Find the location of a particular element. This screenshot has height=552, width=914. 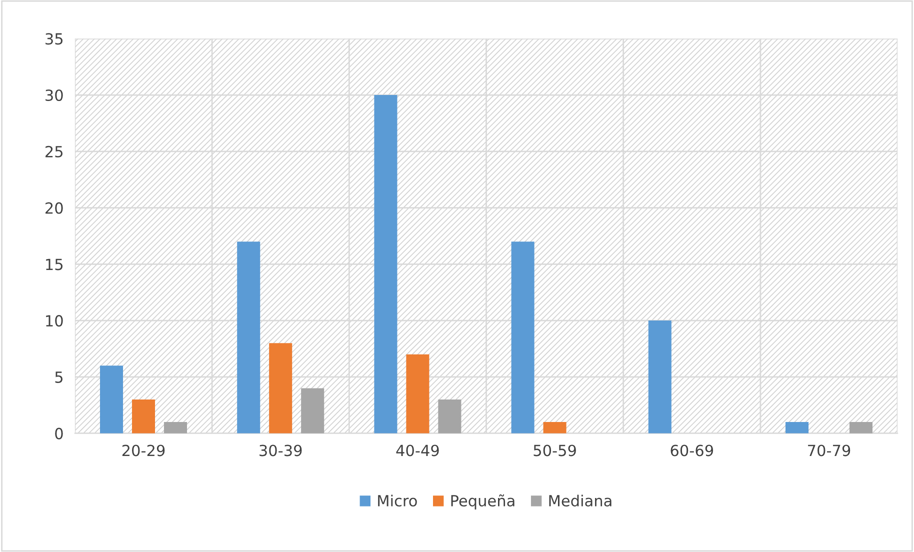

legend-label: Micro is located at coordinates (397, 500).